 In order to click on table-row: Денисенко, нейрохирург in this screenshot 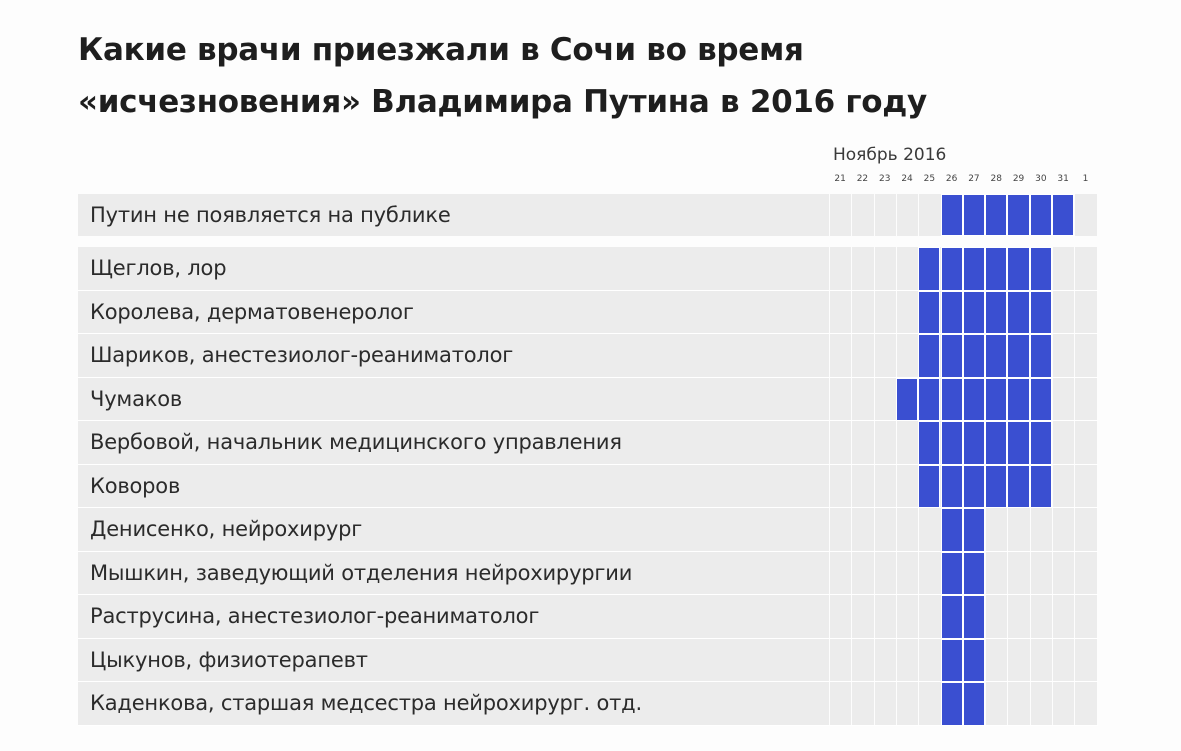, I will do `click(588, 530)`.